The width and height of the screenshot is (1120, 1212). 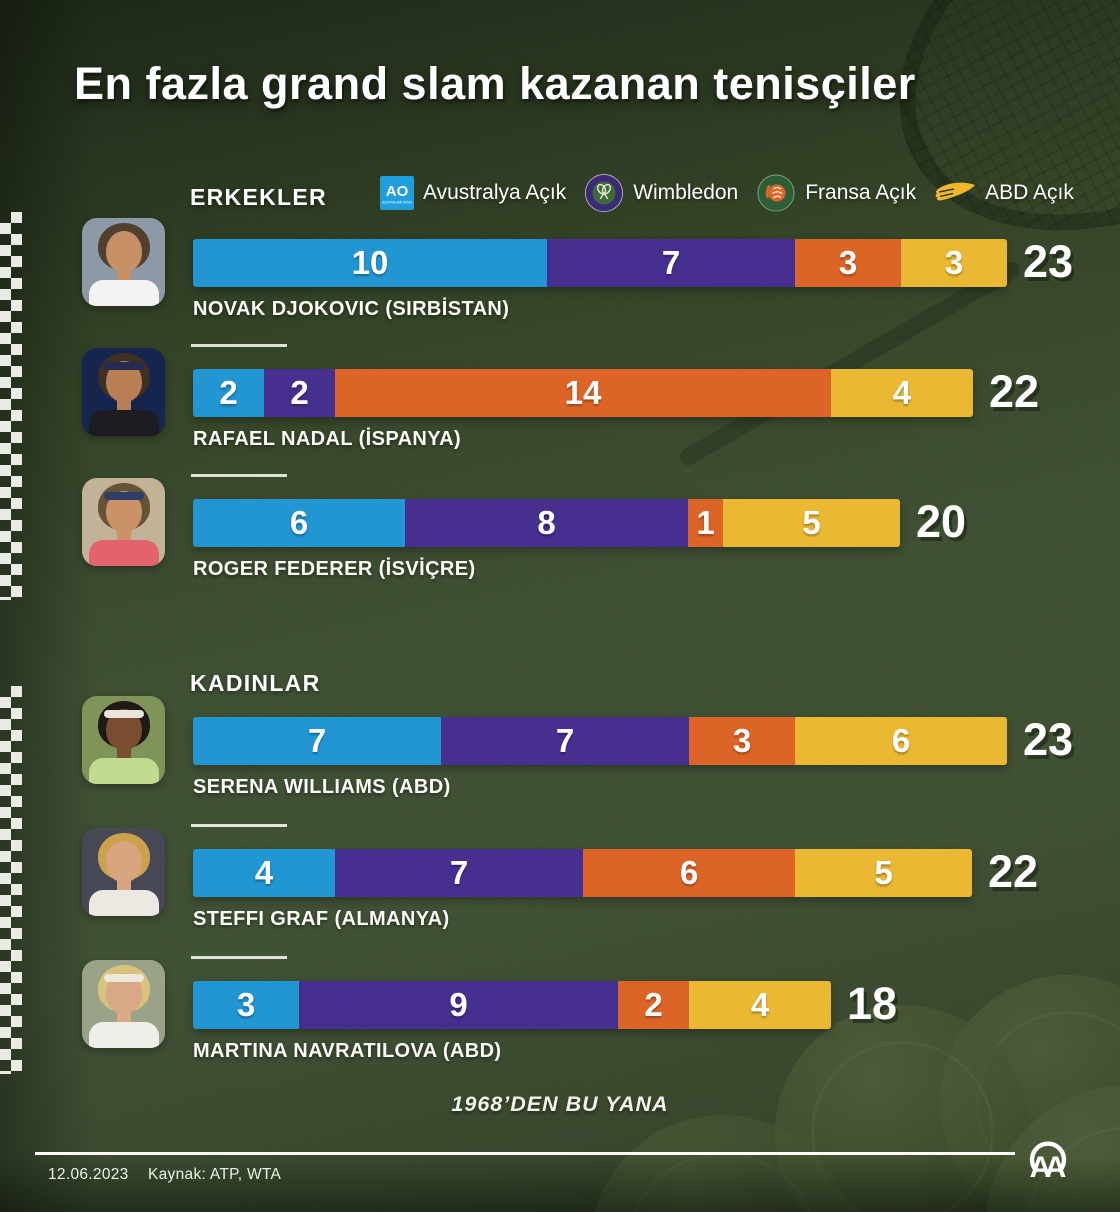 I want to click on bar-segment-us-open: 3, so click(x=954, y=263).